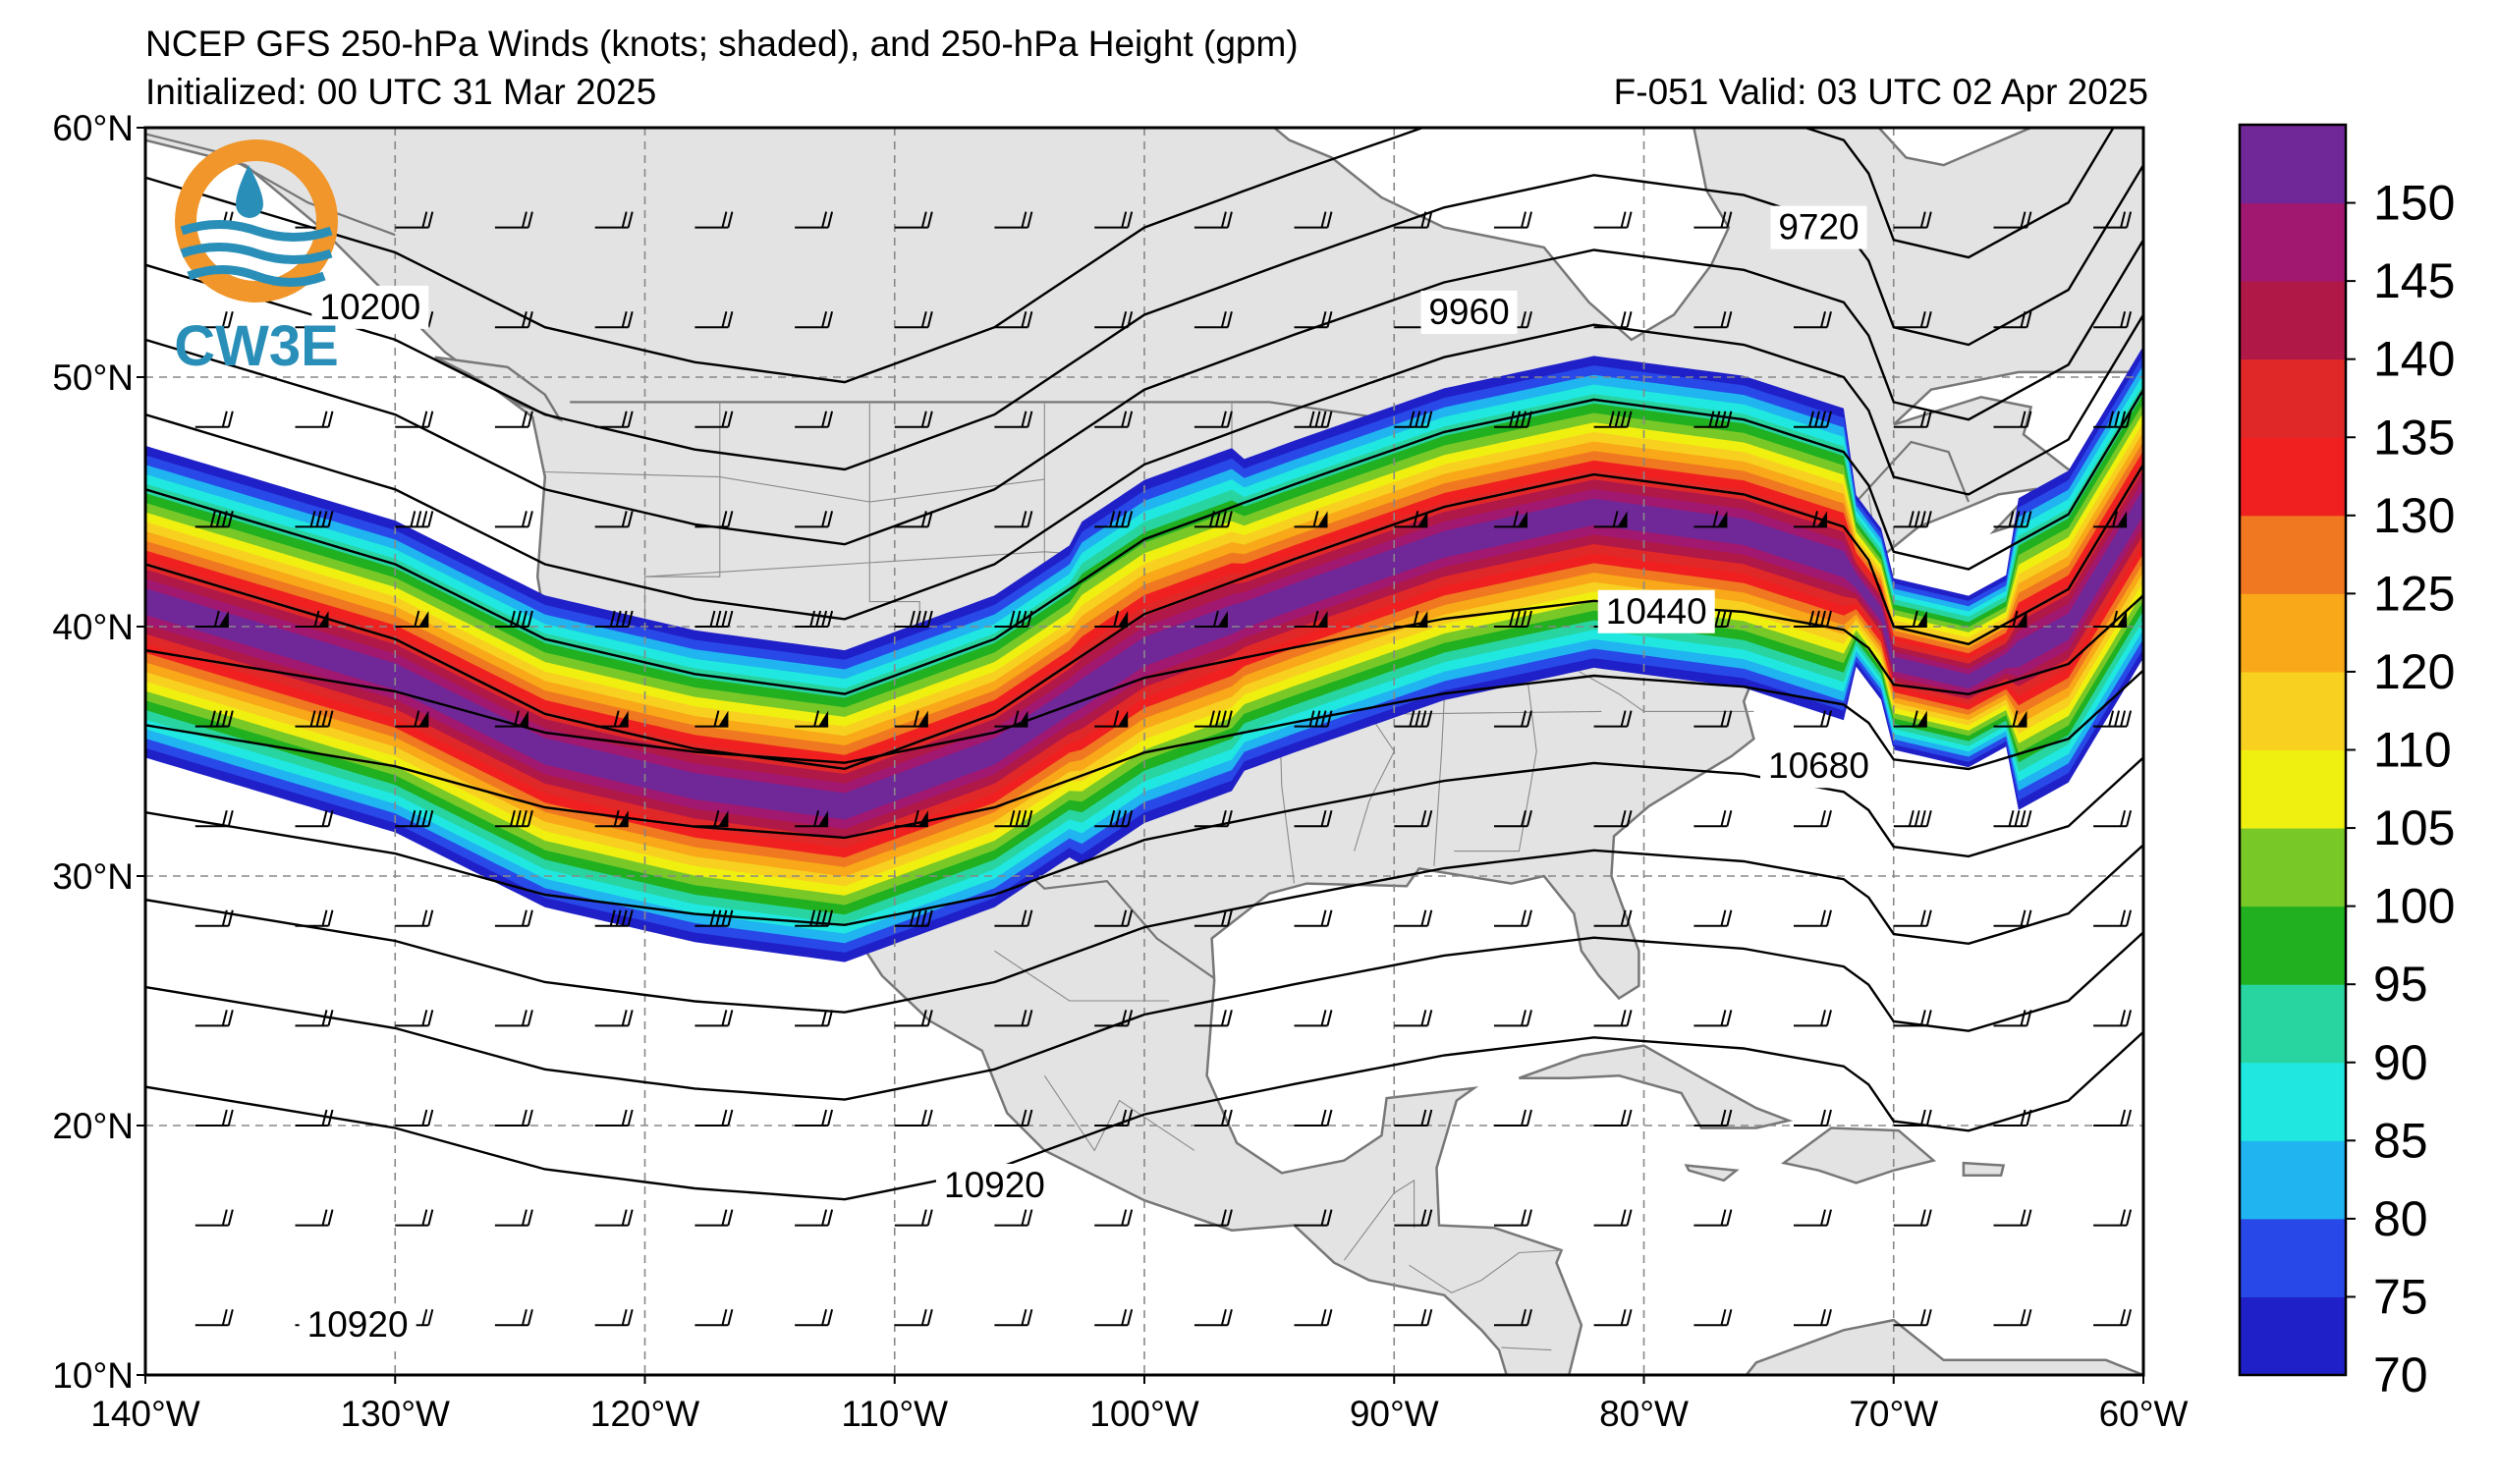 This screenshot has height=1484, width=2498. Describe the element at coordinates (2400, 1374) in the screenshot. I see `colorbar-label: 70` at that location.